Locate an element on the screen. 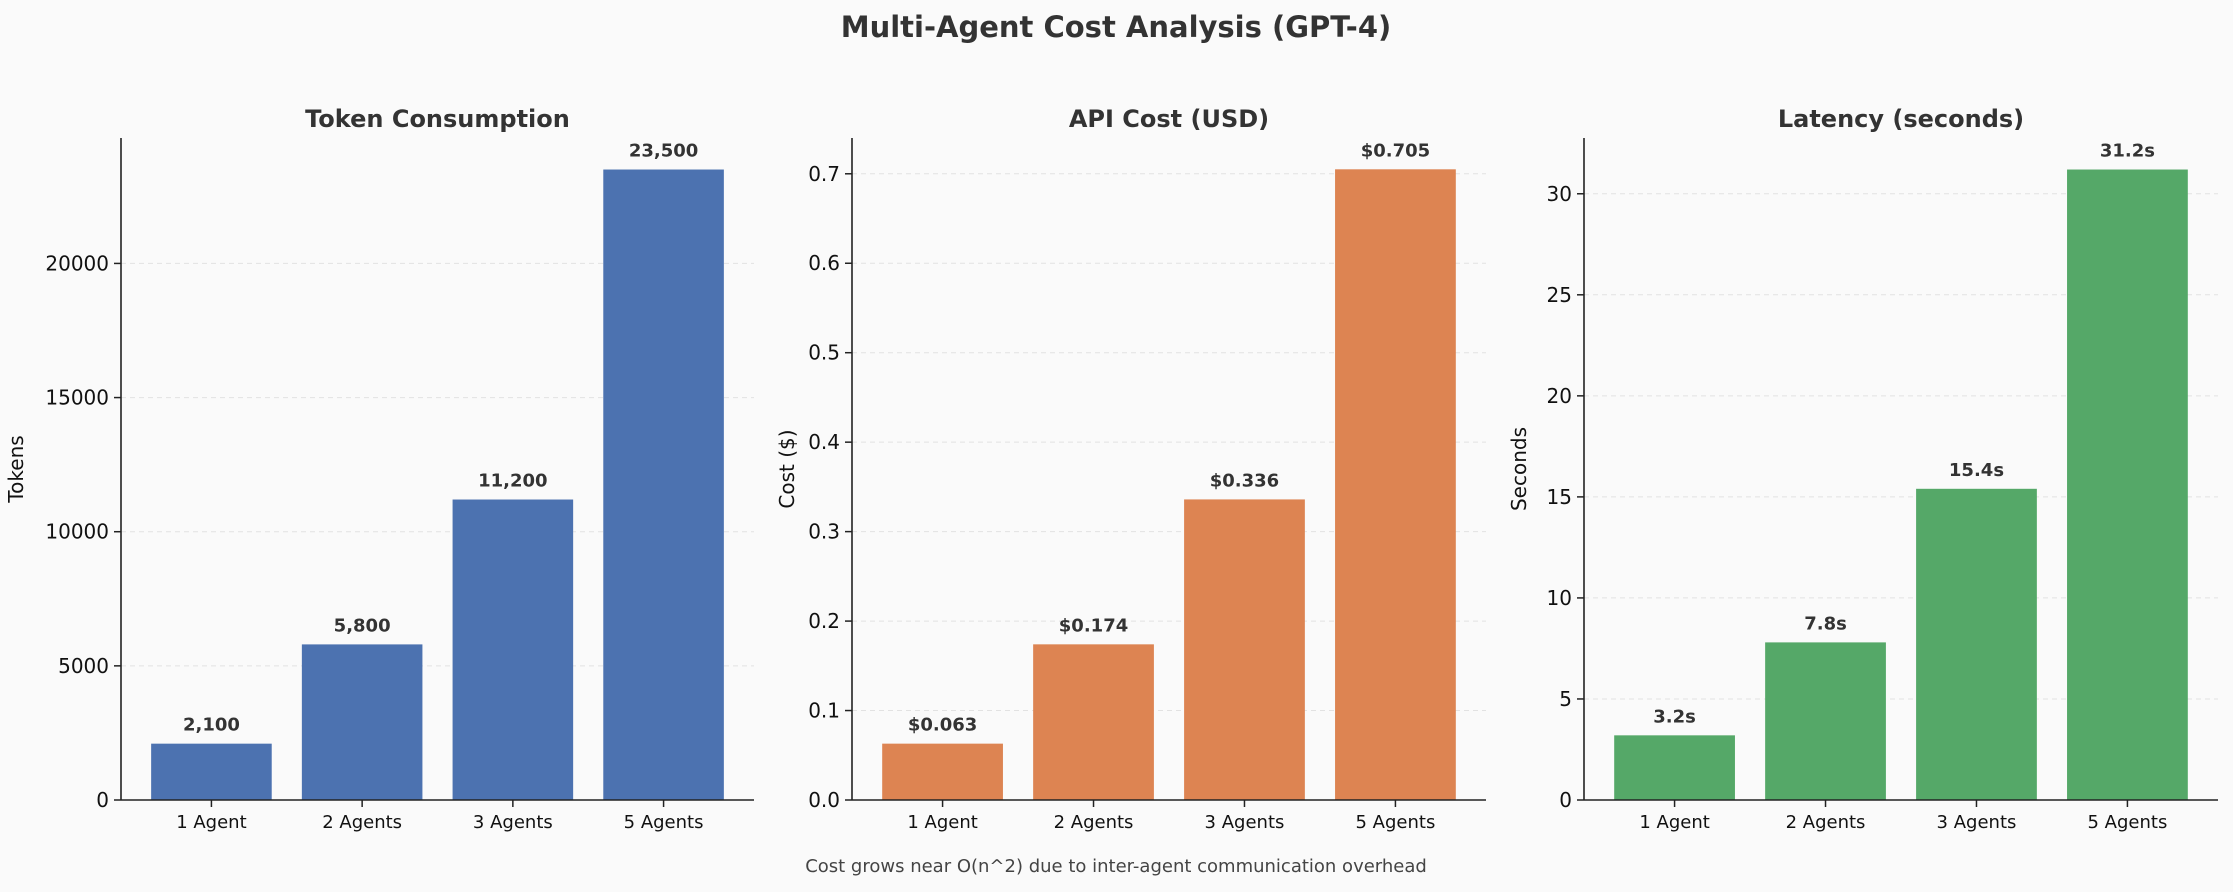 The width and height of the screenshot is (2233, 892). y-axis-label: Seconds is located at coordinates (1519, 469).